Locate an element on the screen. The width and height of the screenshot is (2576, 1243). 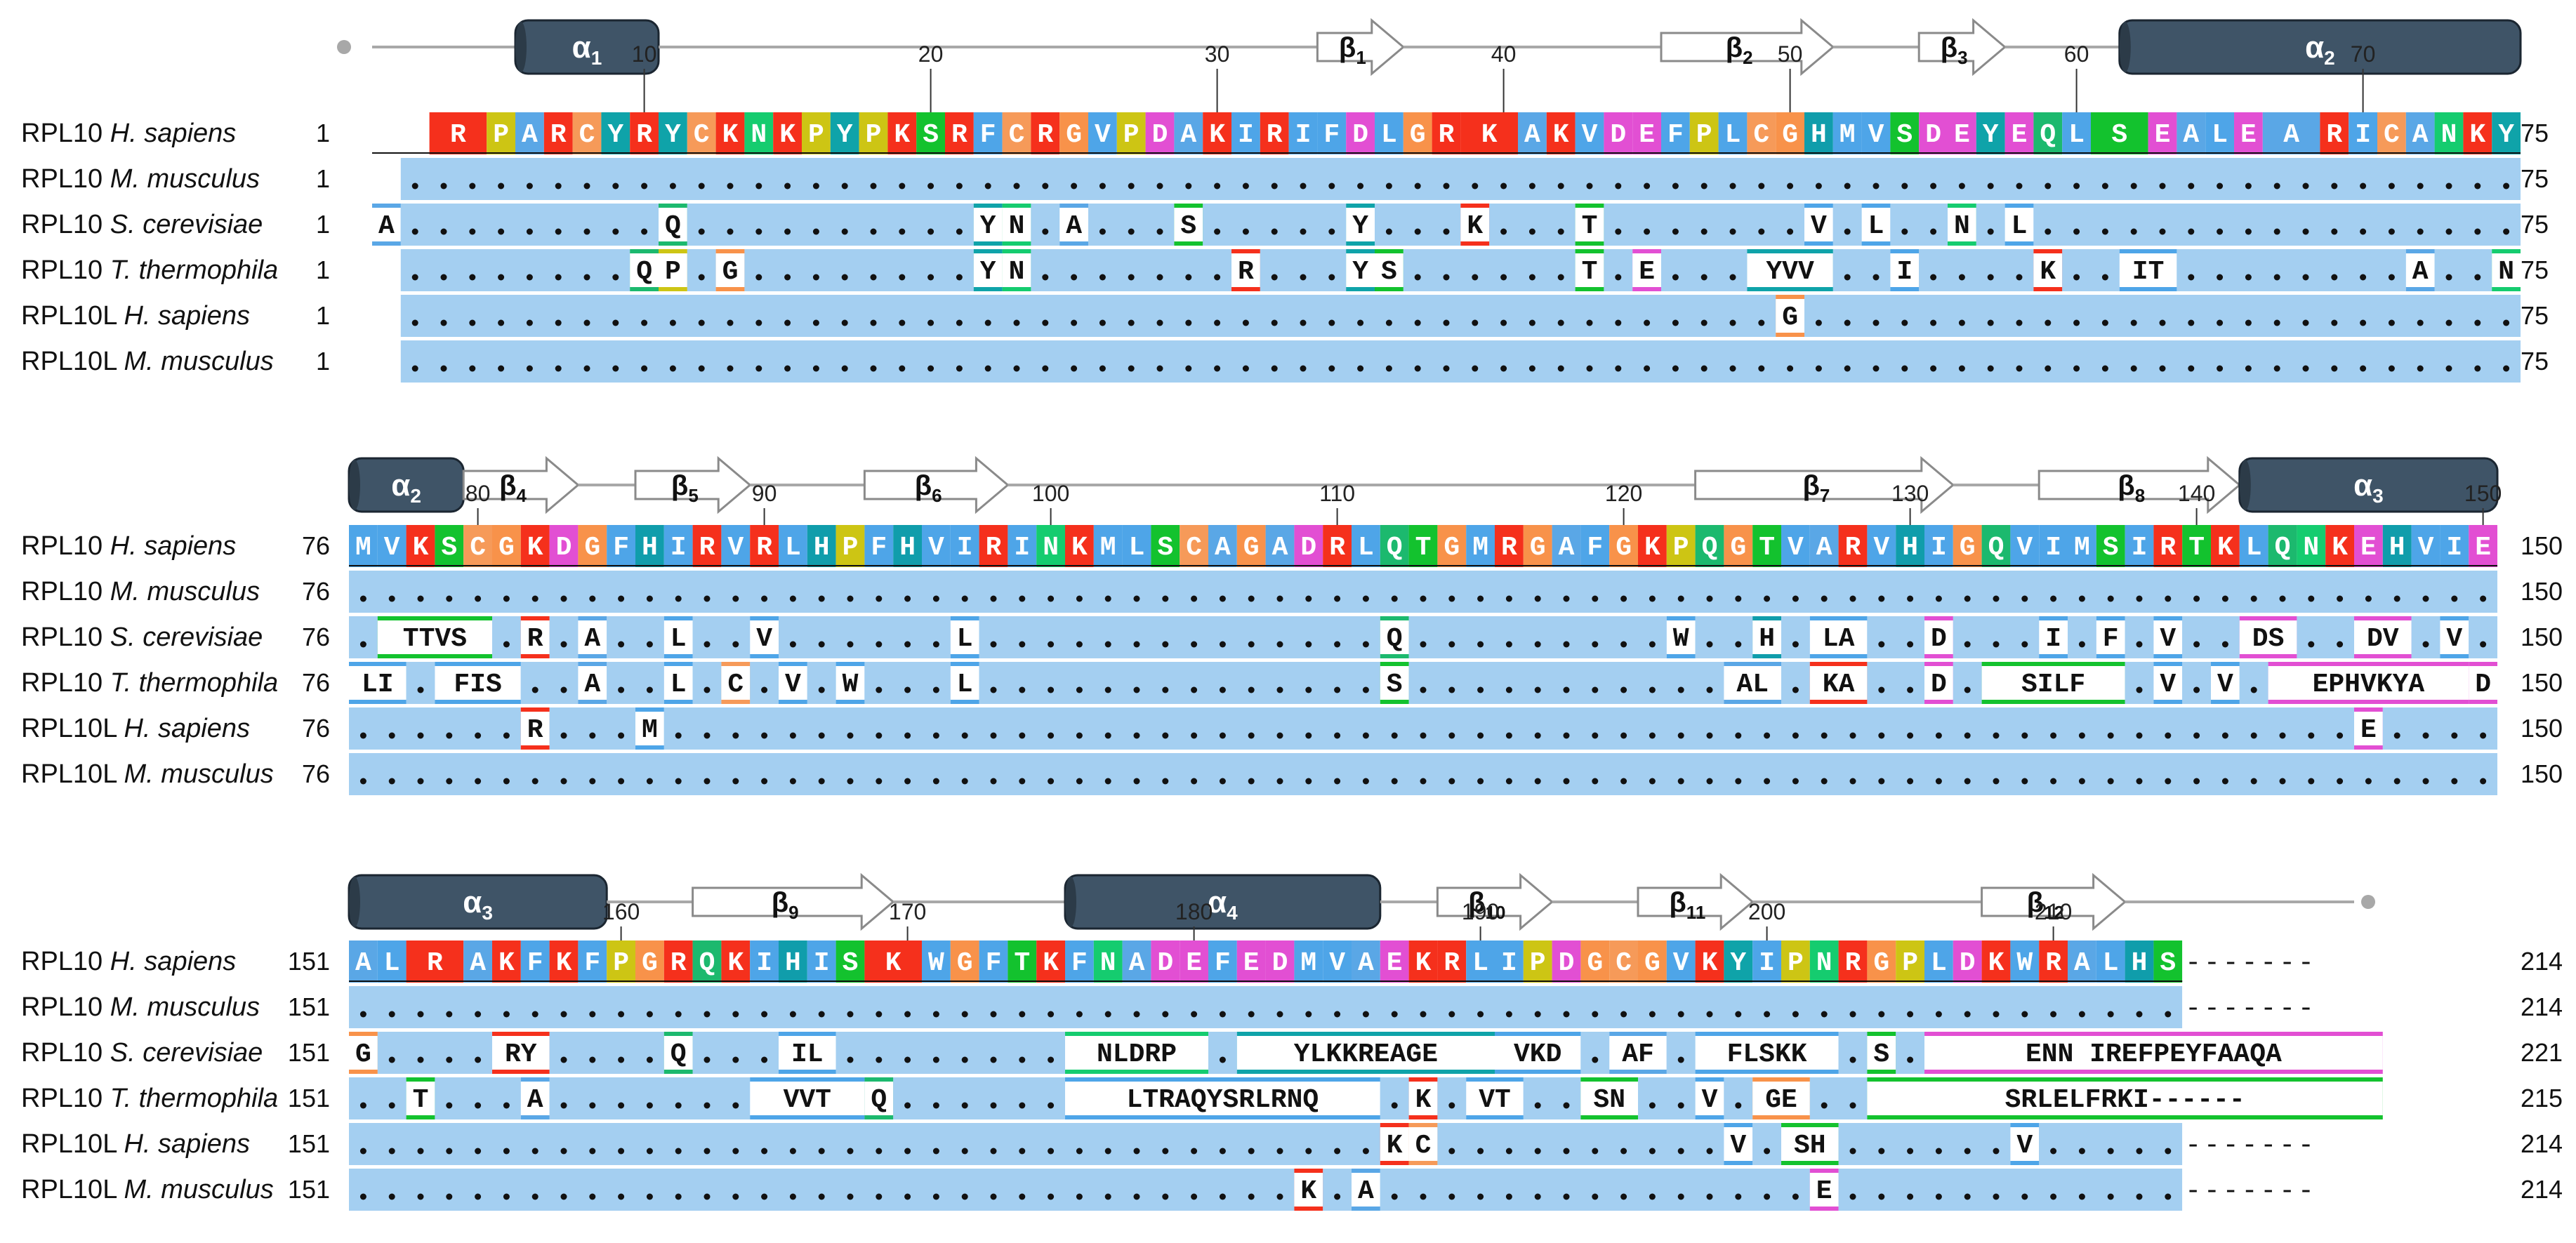
position-tick: 180 is located at coordinates (1194, 911).